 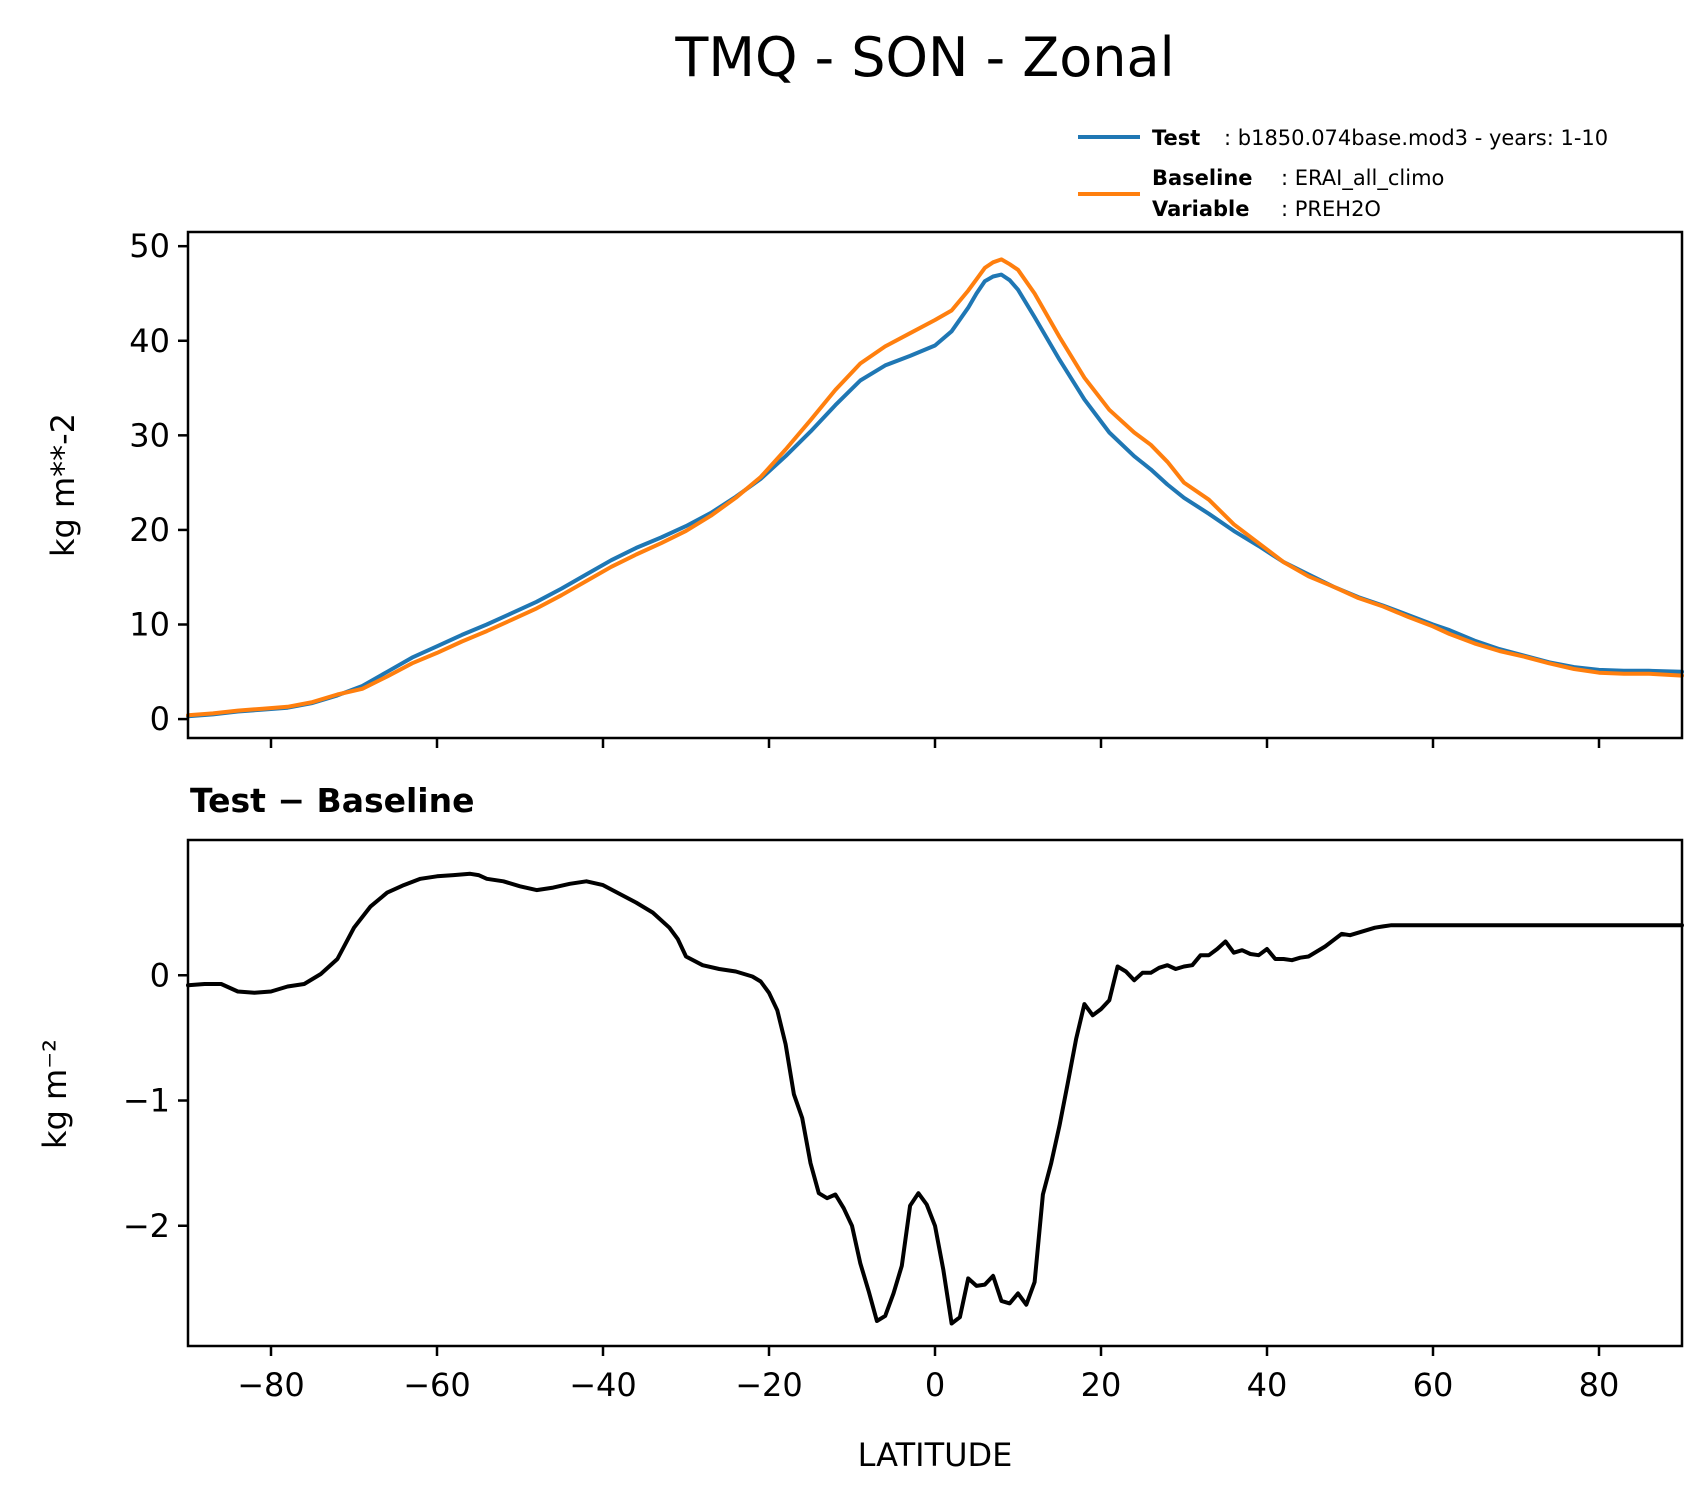 I want to click on x-tick-label: −40, so click(x=603, y=1385).